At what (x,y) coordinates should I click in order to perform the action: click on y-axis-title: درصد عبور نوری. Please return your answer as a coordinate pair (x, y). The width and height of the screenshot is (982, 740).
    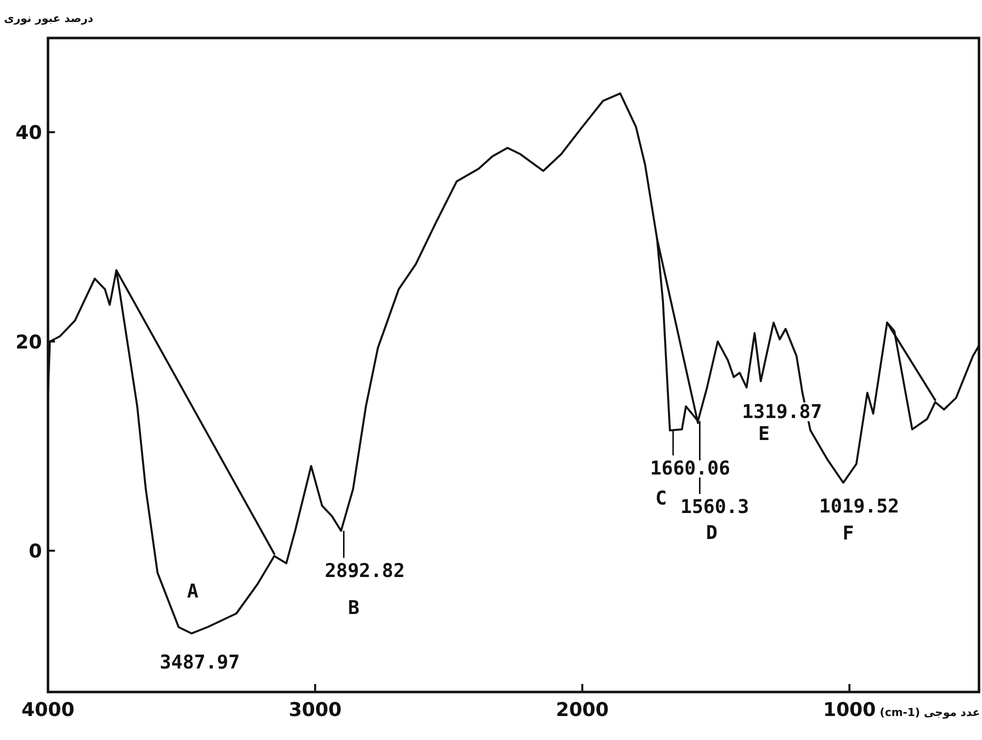
    Looking at the image, I should click on (49, 18).